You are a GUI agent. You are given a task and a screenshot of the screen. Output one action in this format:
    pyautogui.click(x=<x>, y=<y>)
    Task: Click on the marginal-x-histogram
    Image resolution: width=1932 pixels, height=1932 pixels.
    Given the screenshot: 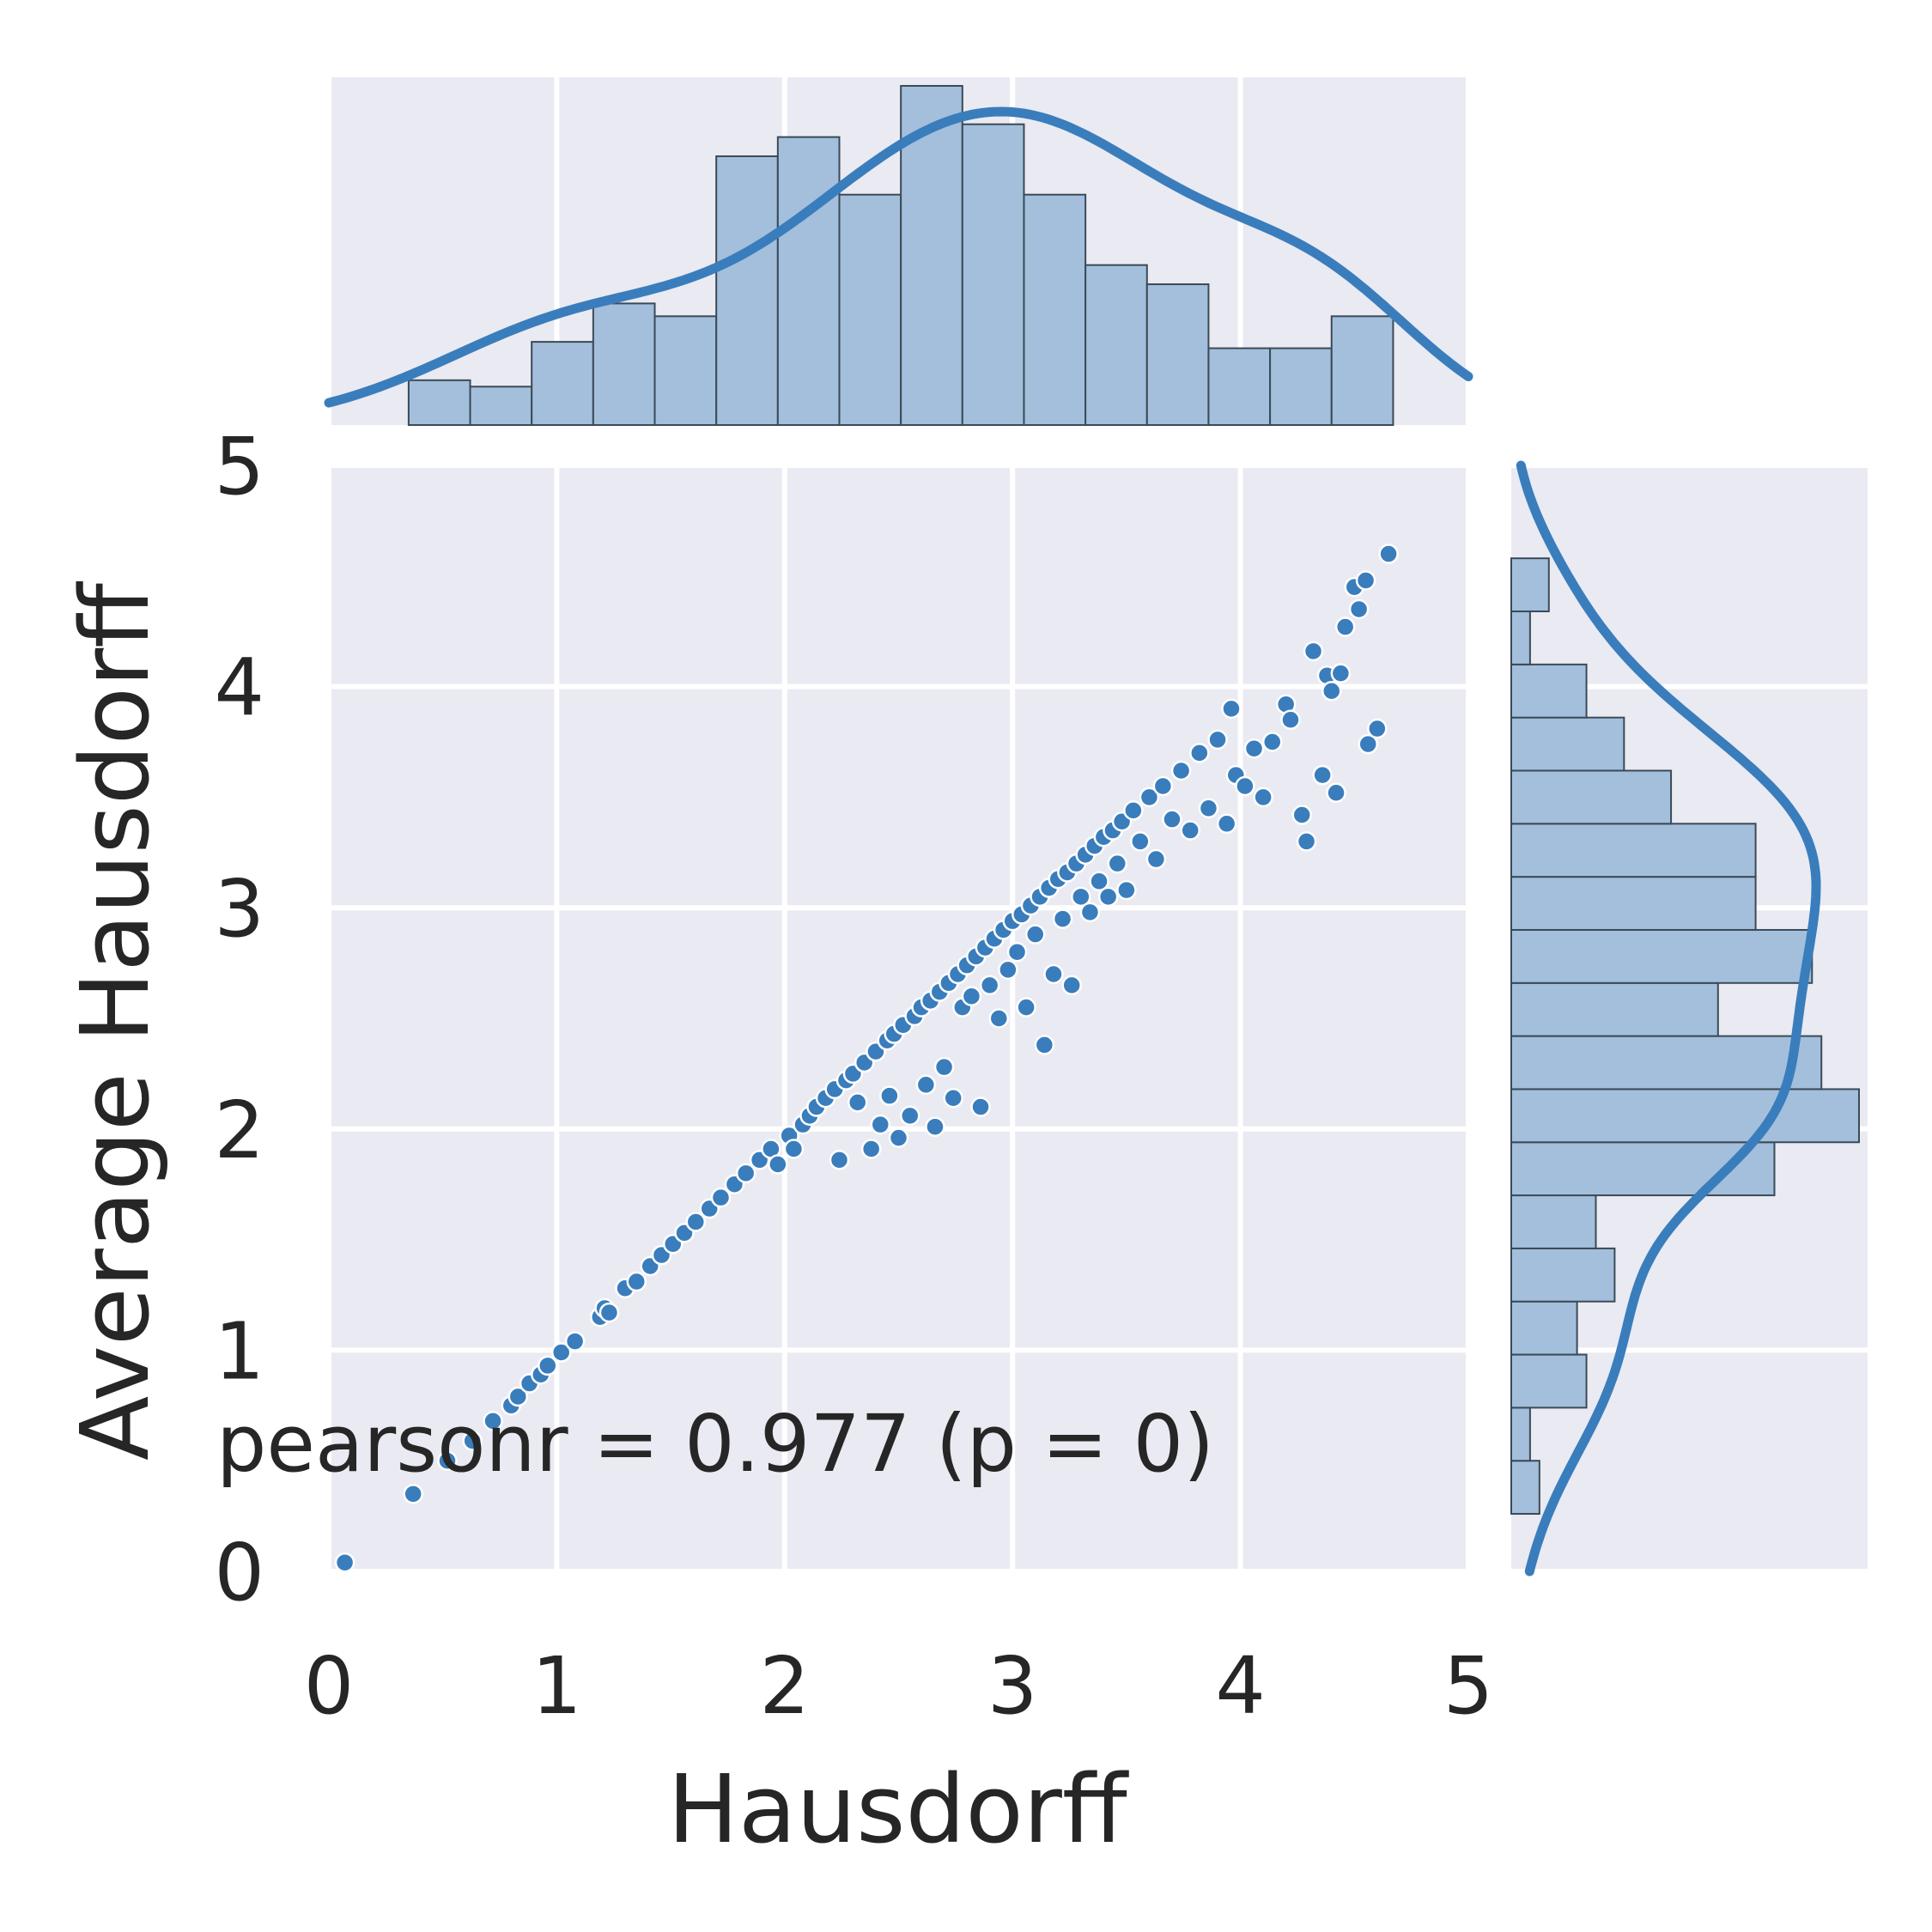 What is the action you would take?
    pyautogui.click(x=899, y=252)
    